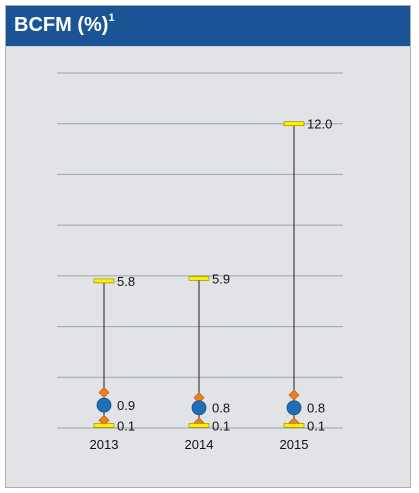  What do you see at coordinates (199, 444) in the screenshot?
I see `x-tick-label: 2014` at bounding box center [199, 444].